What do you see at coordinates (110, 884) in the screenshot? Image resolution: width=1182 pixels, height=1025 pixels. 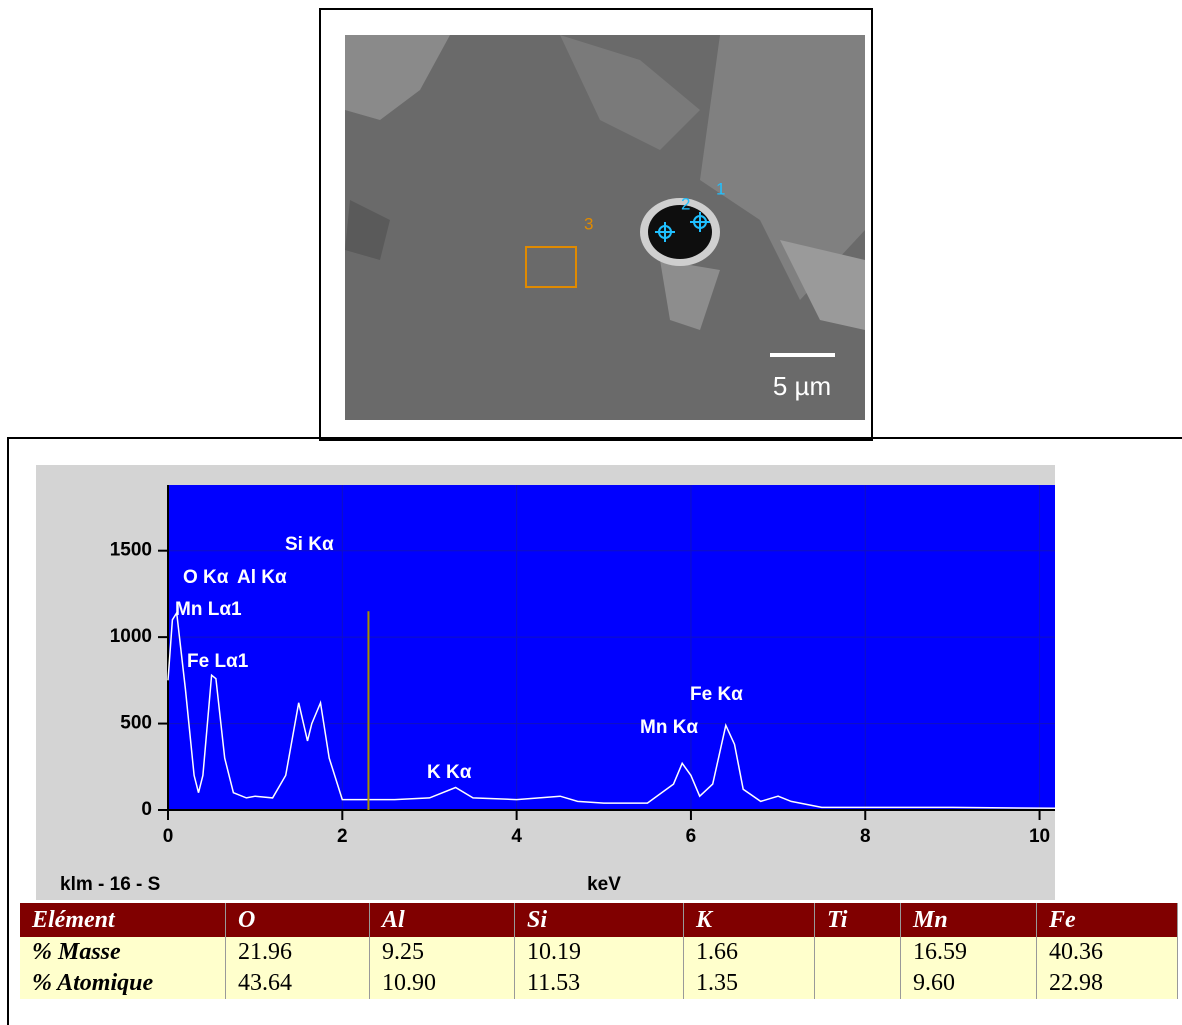 I see `sample-name: klm - 16 - S` at bounding box center [110, 884].